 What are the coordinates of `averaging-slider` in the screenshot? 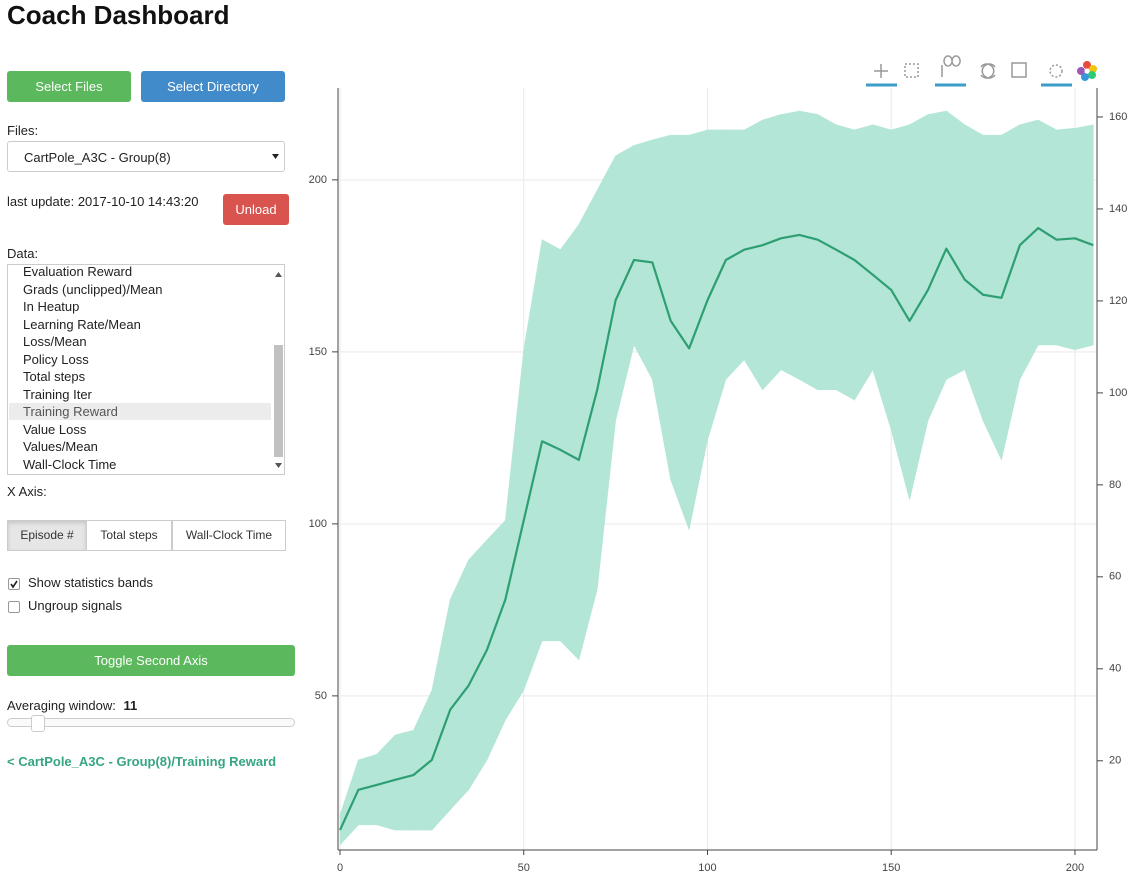 It's located at (151, 723).